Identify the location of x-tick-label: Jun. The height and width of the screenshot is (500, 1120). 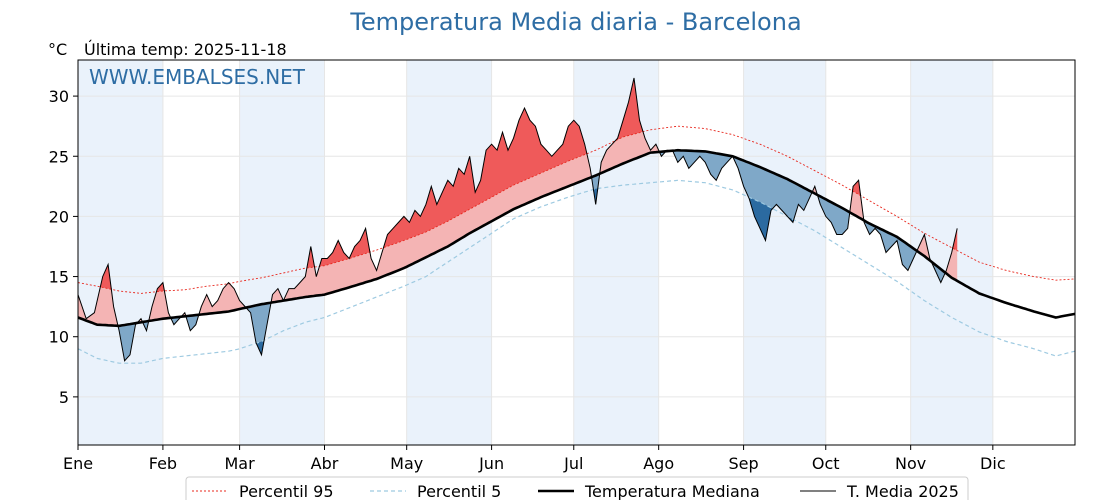
(491, 463).